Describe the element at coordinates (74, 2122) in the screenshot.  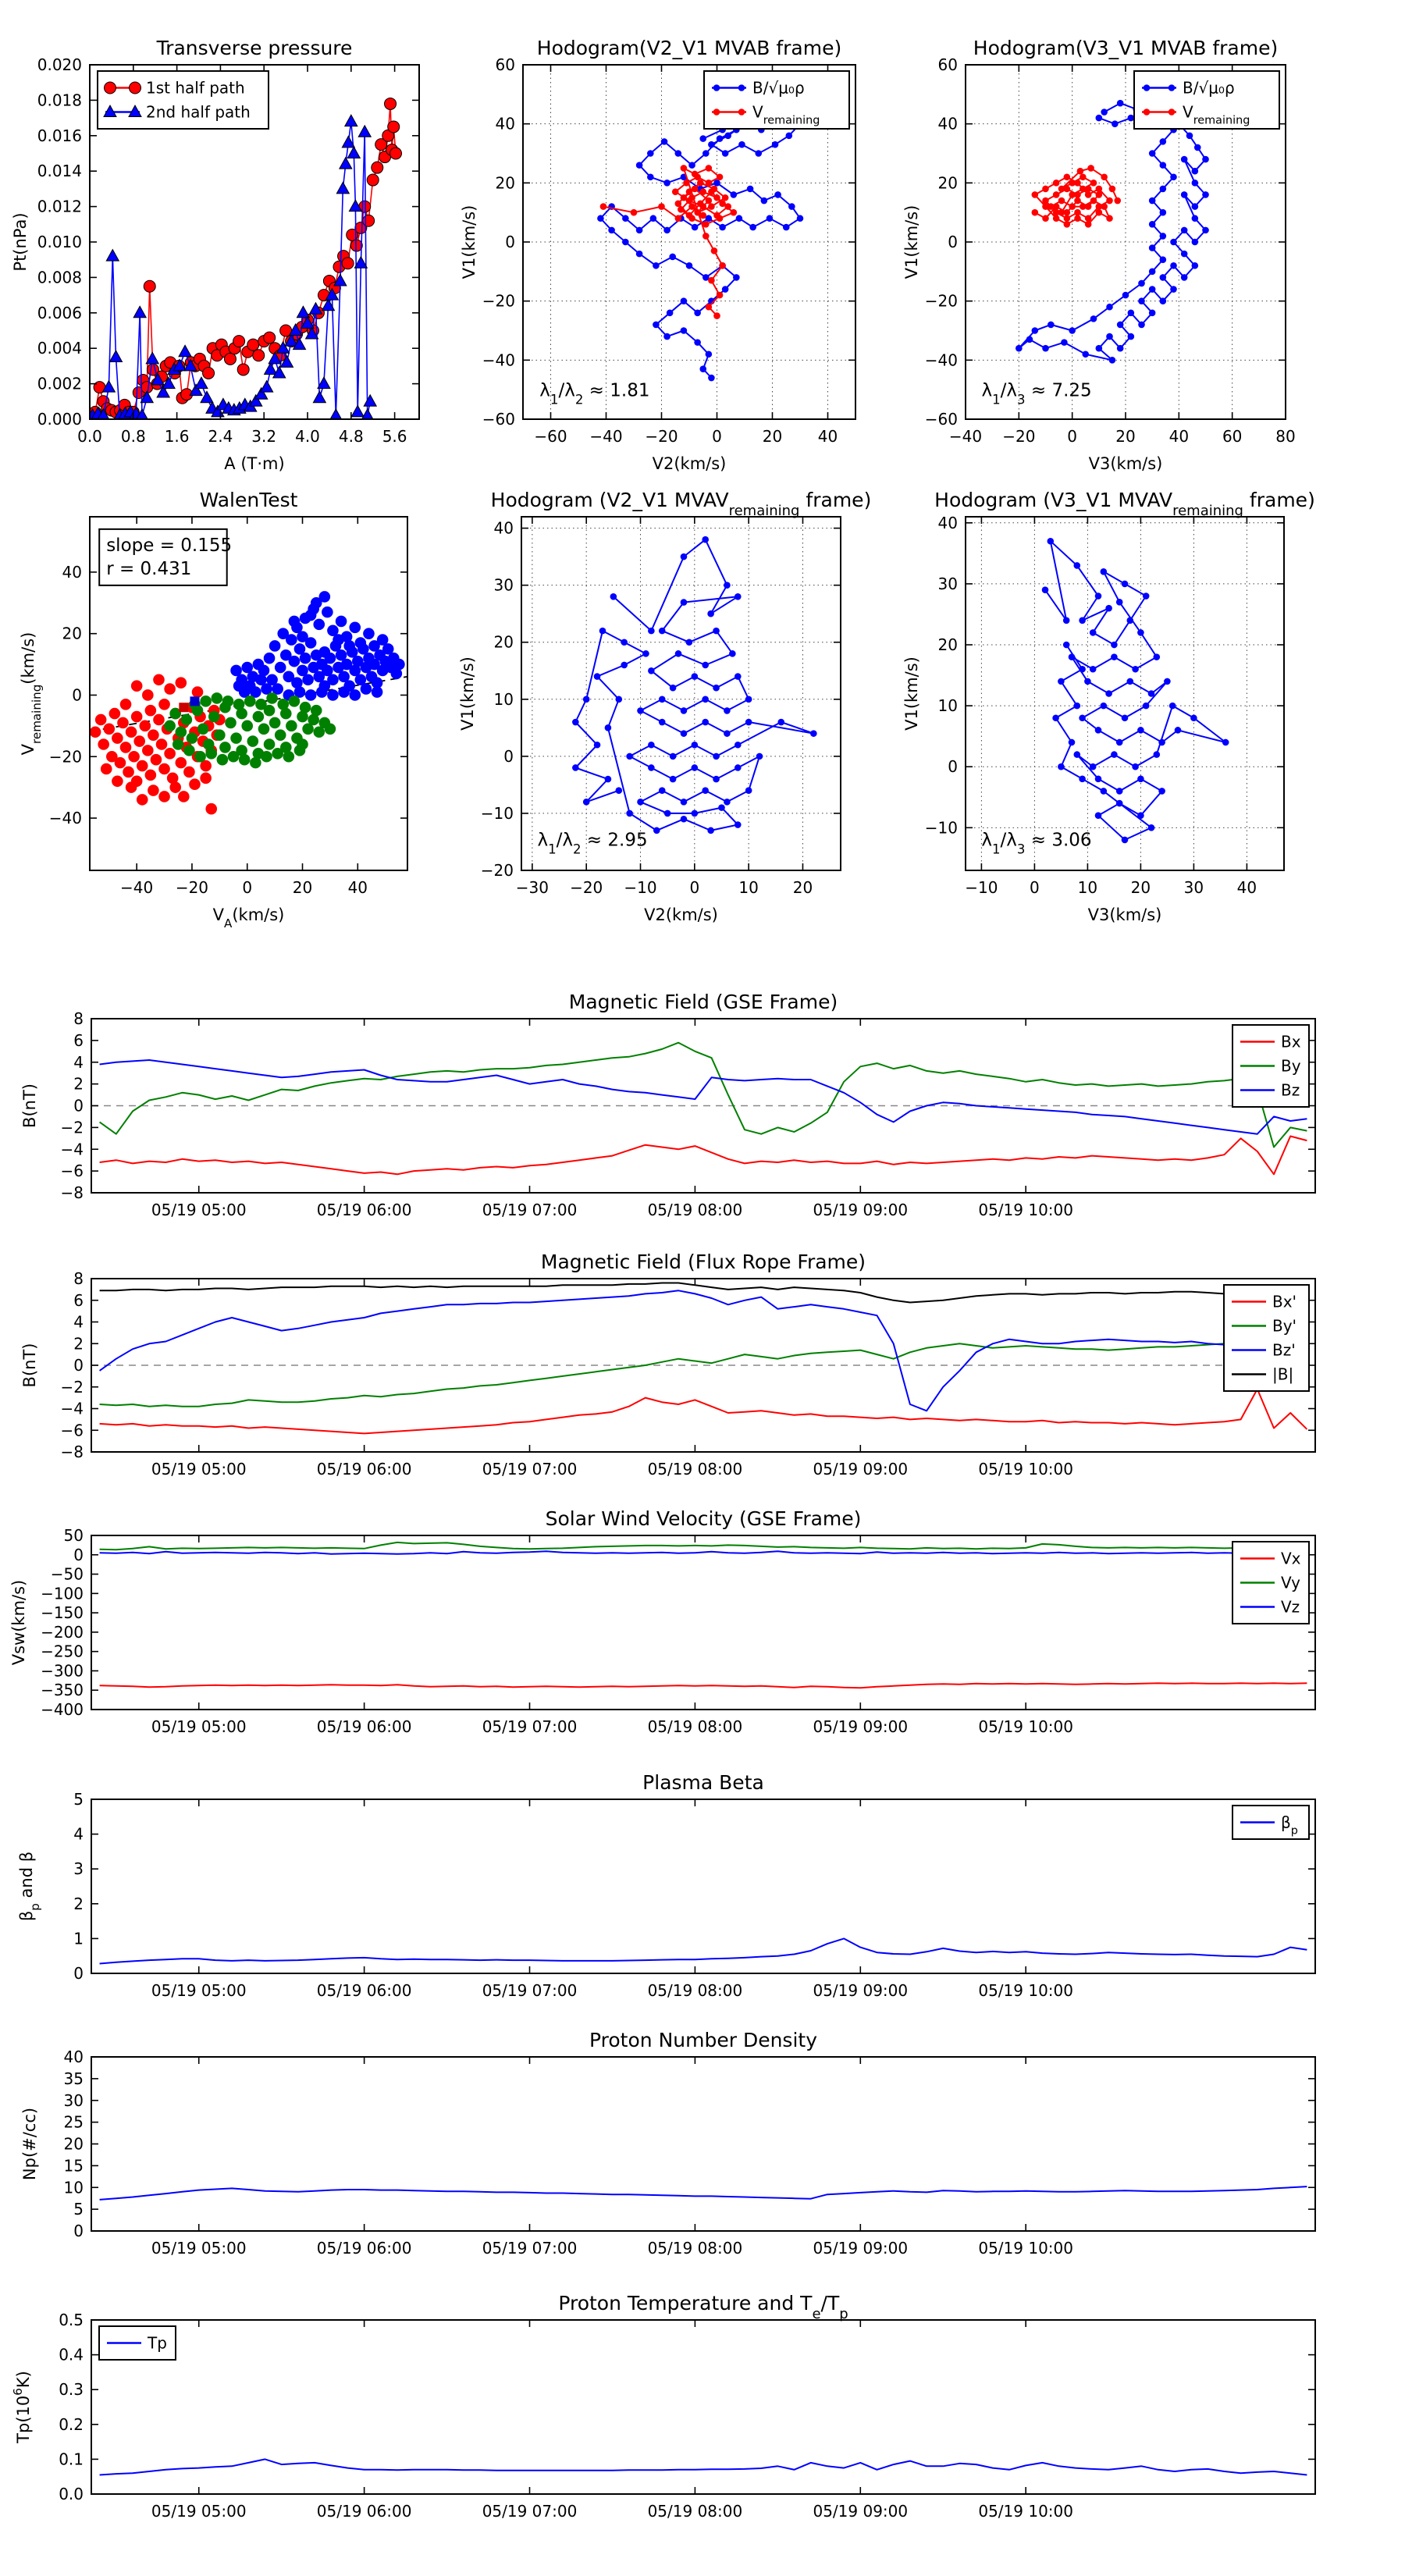
I see `svg-text: 25` at that location.